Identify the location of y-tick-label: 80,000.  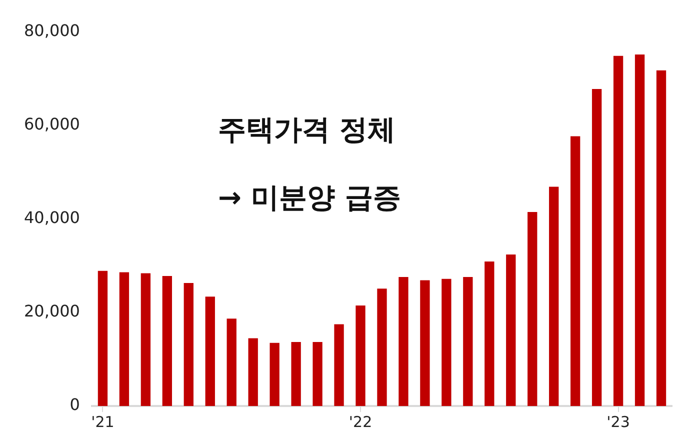
(52, 30).